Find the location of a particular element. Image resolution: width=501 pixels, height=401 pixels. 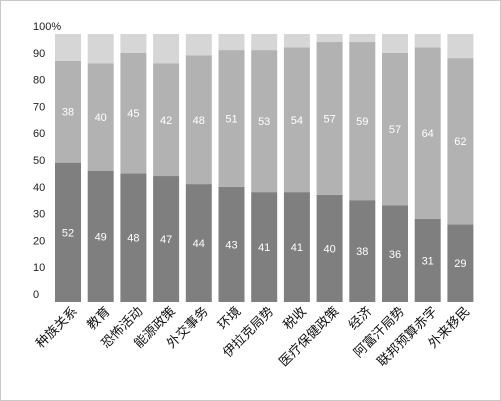

data-label: 43 is located at coordinates (231, 245).